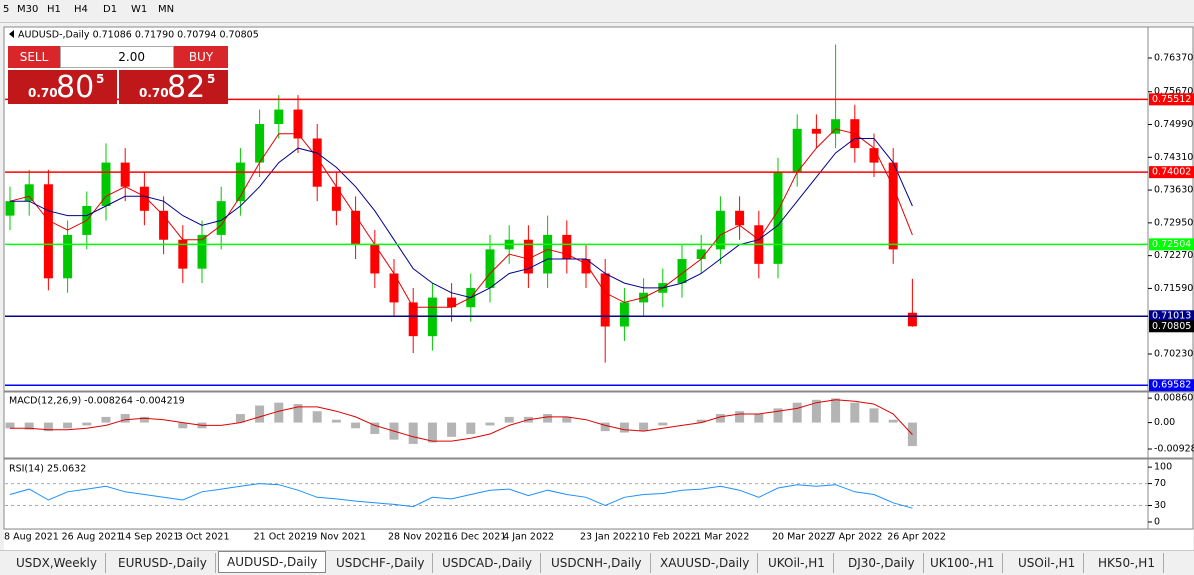 This screenshot has height=575, width=1194. I want to click on timeframe-button: W1, so click(139, 9).